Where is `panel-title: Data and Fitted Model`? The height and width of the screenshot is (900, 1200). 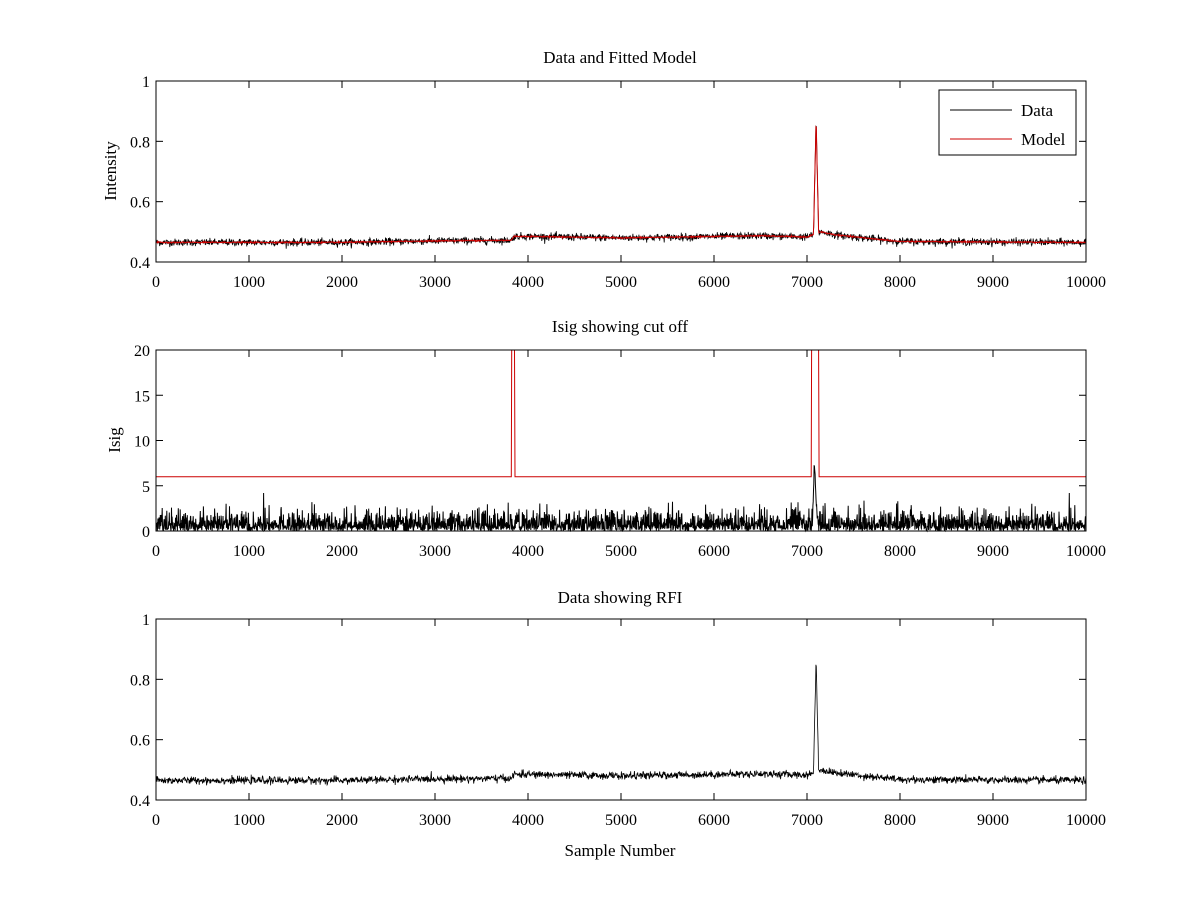 panel-title: Data and Fitted Model is located at coordinates (620, 57).